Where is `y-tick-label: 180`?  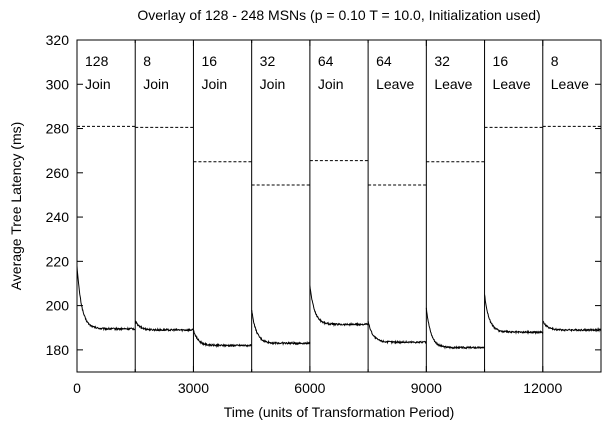 y-tick-label: 180 is located at coordinates (58, 350).